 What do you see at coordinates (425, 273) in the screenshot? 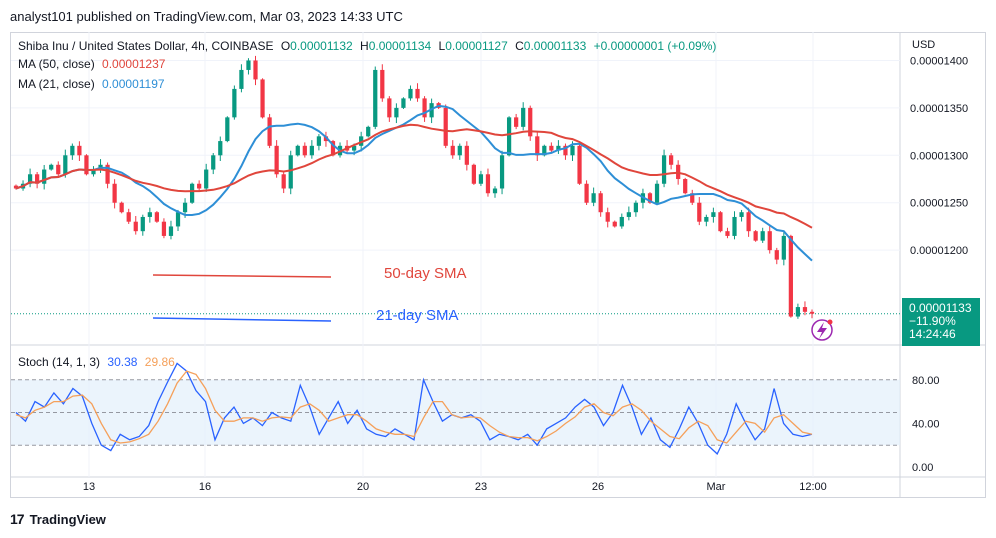
I see `sma50-annotation-label: 50-day SMA` at bounding box center [425, 273].